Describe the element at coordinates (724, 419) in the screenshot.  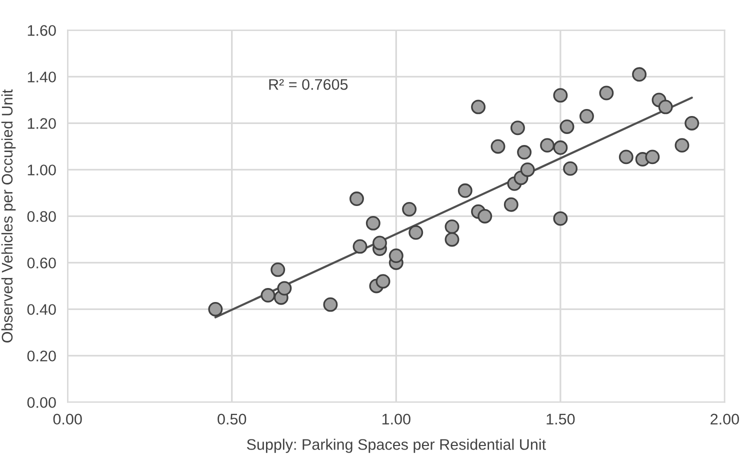
I see `x-tick-label: 2.00` at that location.